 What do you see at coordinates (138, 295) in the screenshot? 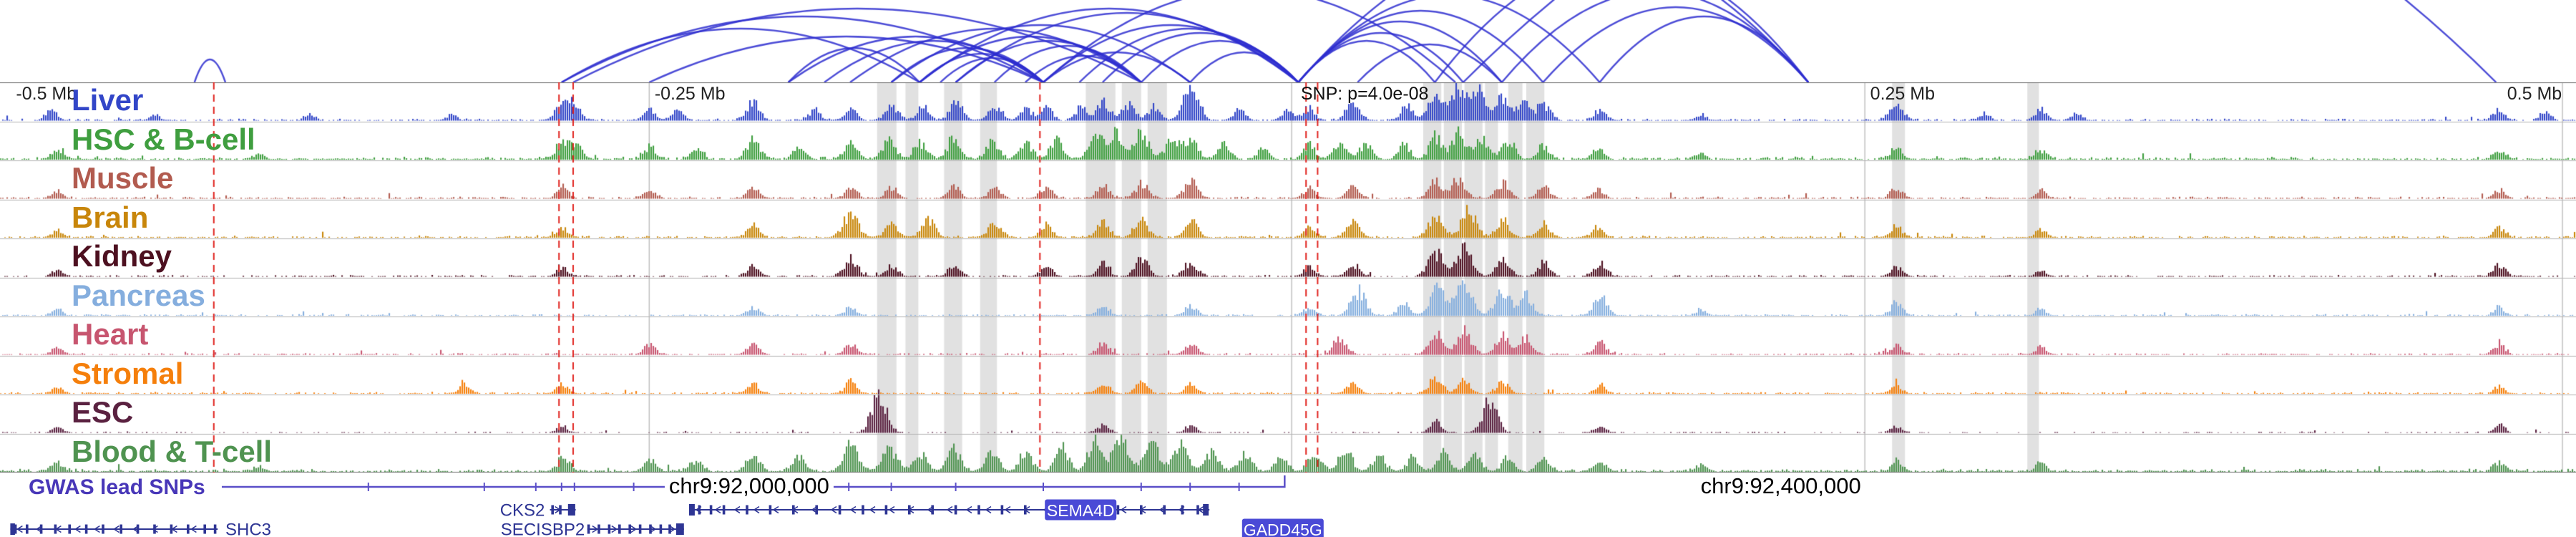
I see `track-label-pancreas: Pancreas` at bounding box center [138, 295].